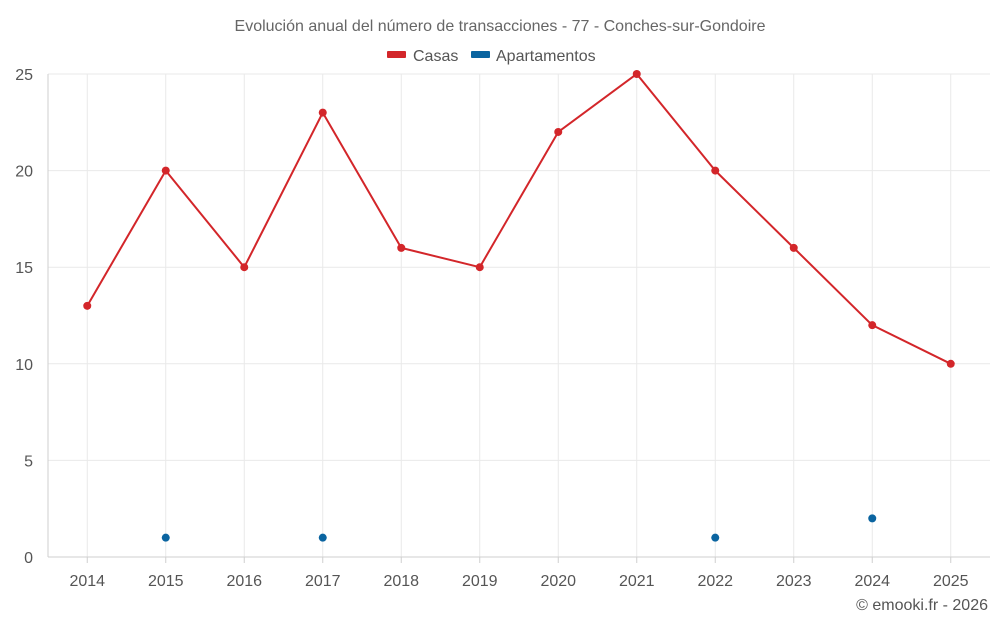  What do you see at coordinates (28, 558) in the screenshot?
I see `y-tick-label: 0` at bounding box center [28, 558].